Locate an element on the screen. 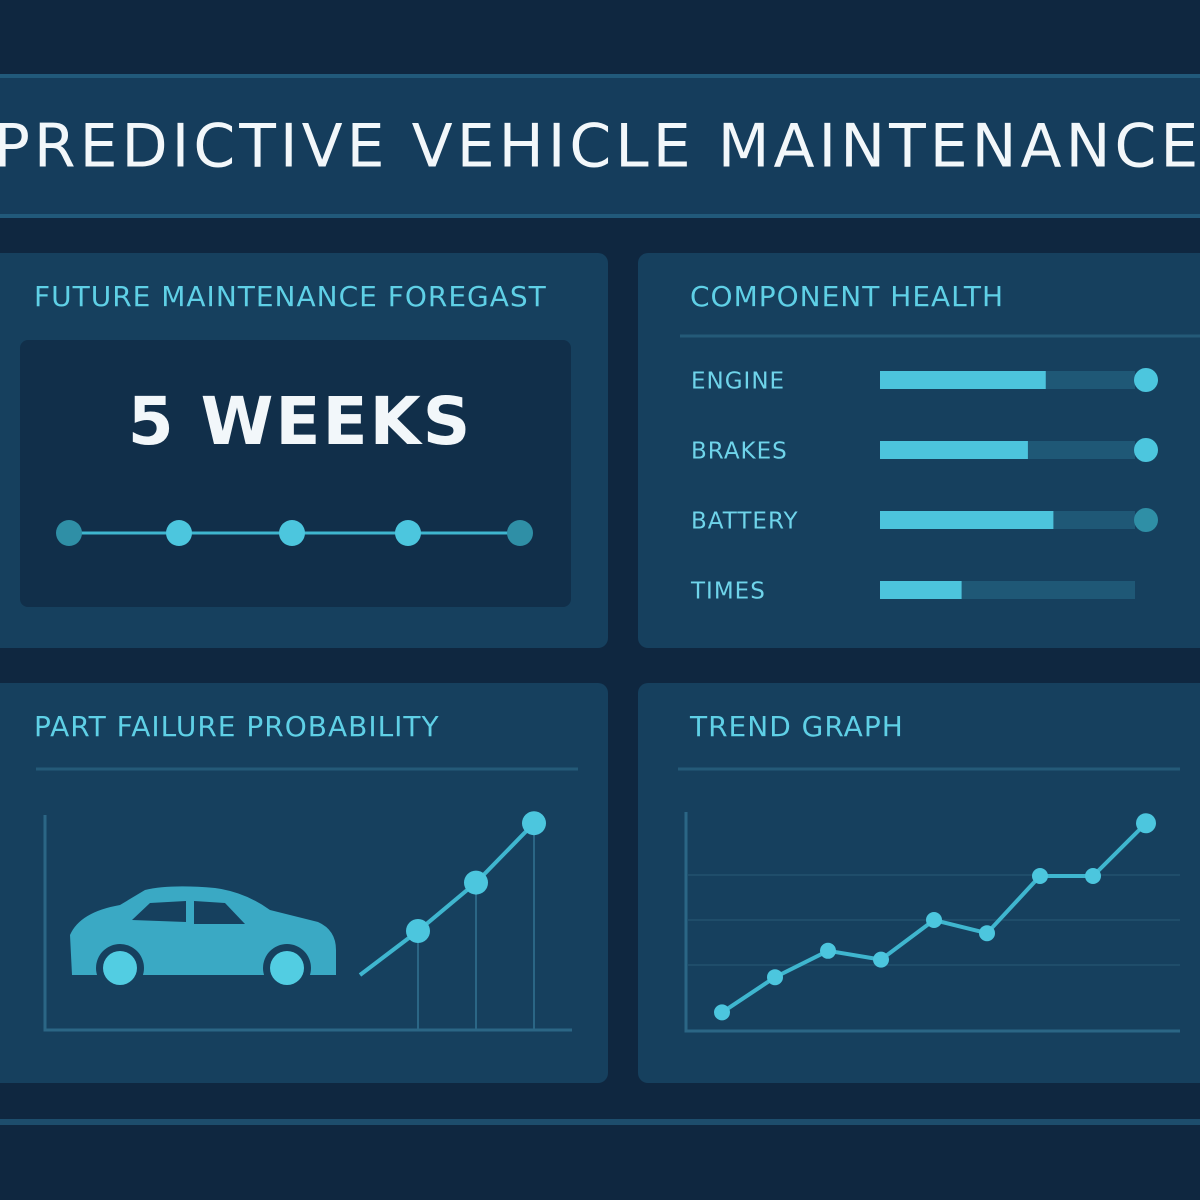  timeline is located at coordinates (294, 533).